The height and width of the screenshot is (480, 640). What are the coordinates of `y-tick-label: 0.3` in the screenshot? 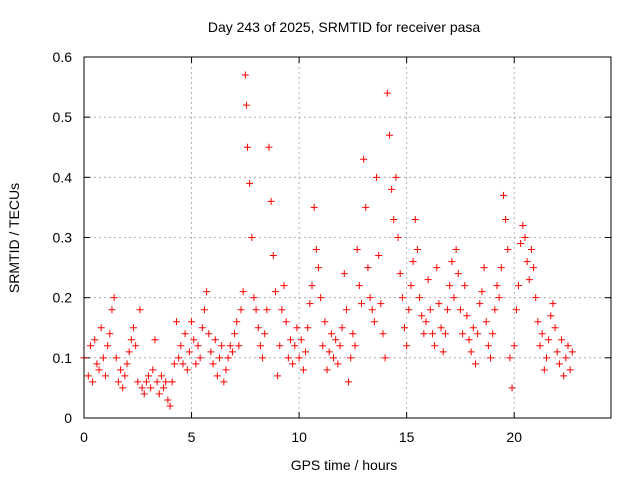 It's located at (63, 238).